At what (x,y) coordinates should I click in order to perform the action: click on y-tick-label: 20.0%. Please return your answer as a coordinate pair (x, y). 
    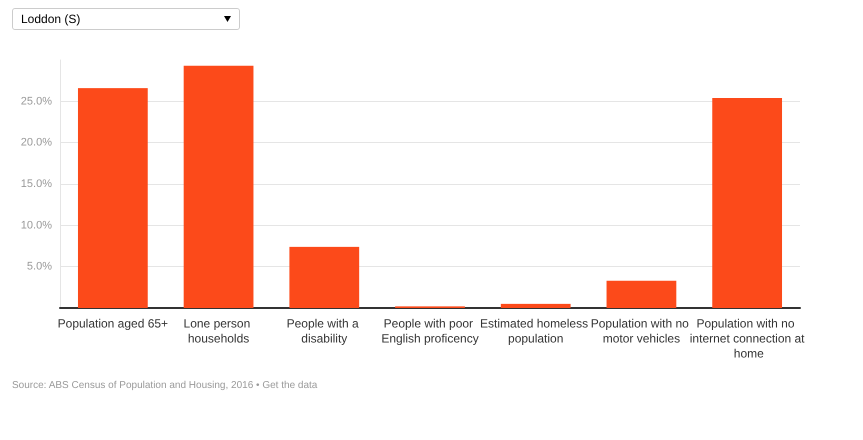
    Looking at the image, I should click on (36, 142).